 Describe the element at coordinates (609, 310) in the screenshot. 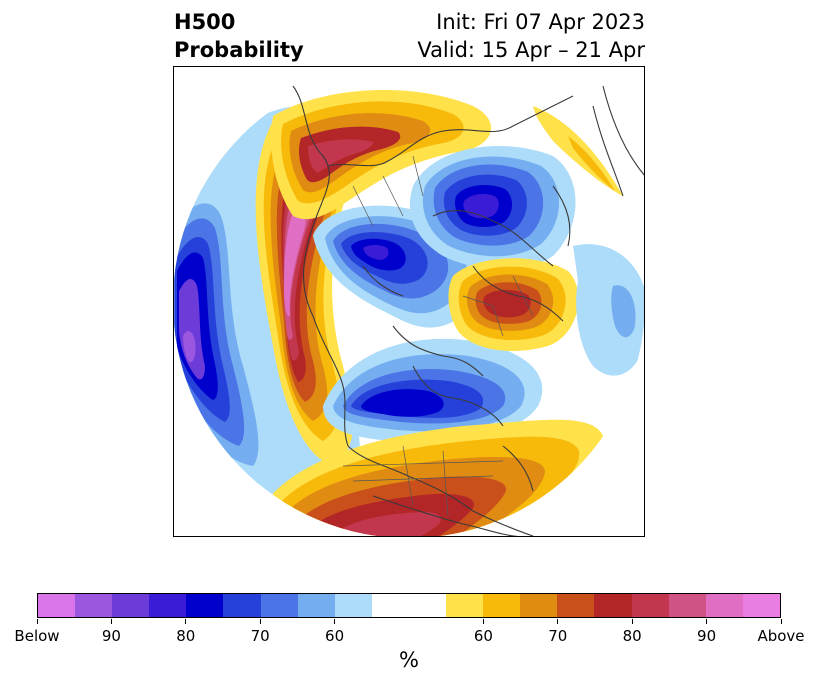

I see `anomaly-asia-below-light` at that location.